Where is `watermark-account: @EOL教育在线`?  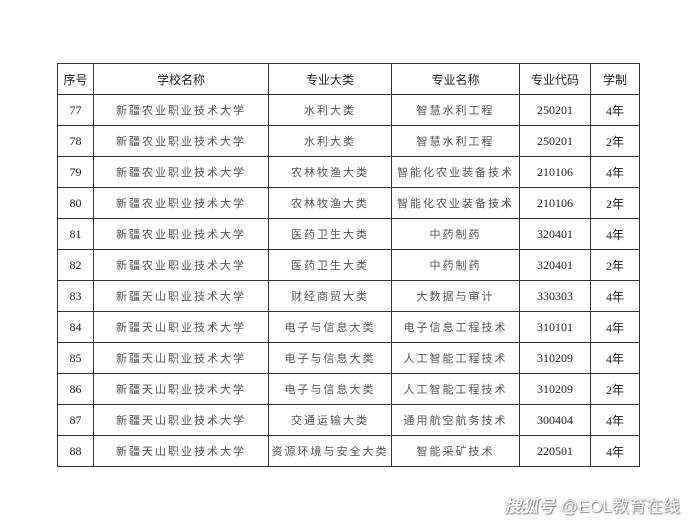
watermark-account: @EOL教育在线 is located at coordinates (620, 506).